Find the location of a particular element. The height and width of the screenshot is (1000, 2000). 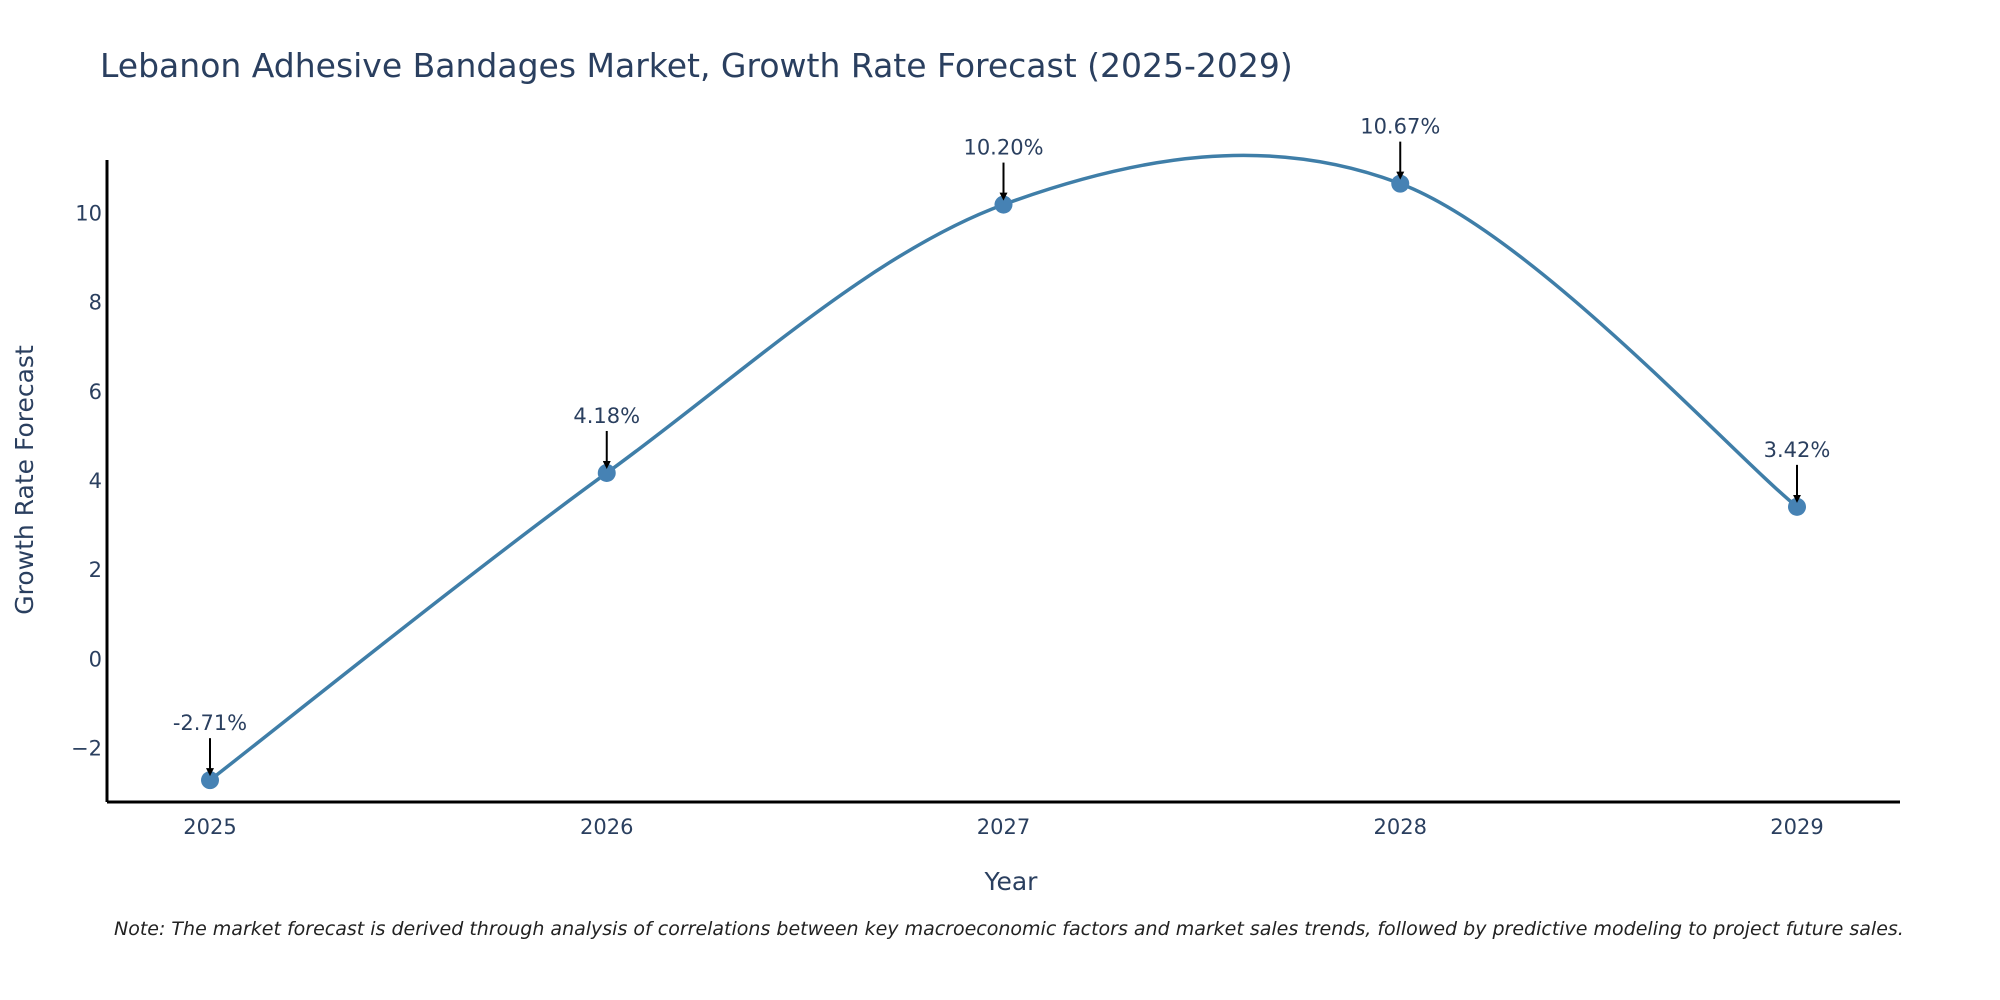

y-tick-label: 4 is located at coordinates (95, 481).